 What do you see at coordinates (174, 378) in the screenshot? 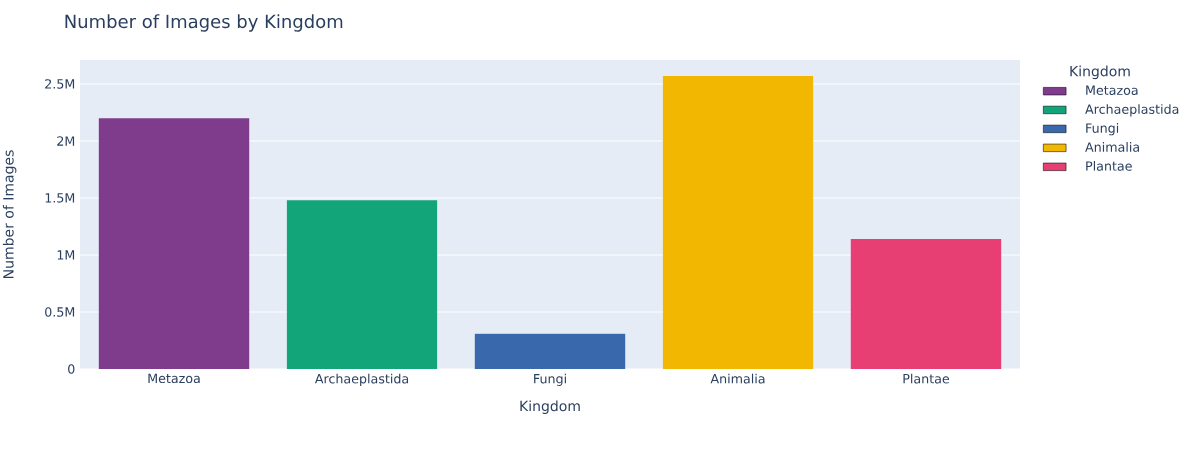
I see `x-tick-label: Metazoa` at bounding box center [174, 378].